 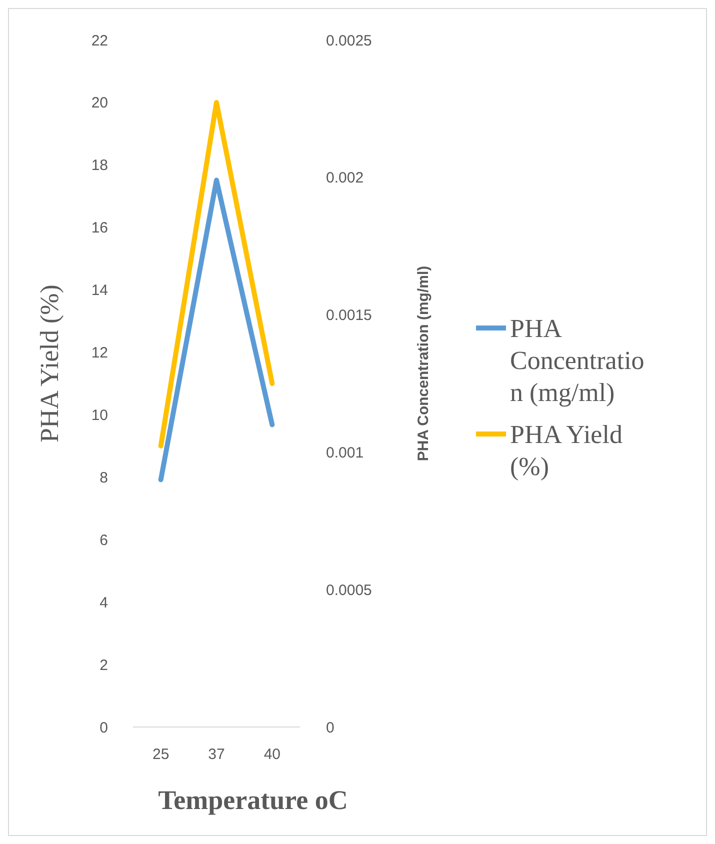 I want to click on y-tick-label: 2, so click(x=104, y=665).